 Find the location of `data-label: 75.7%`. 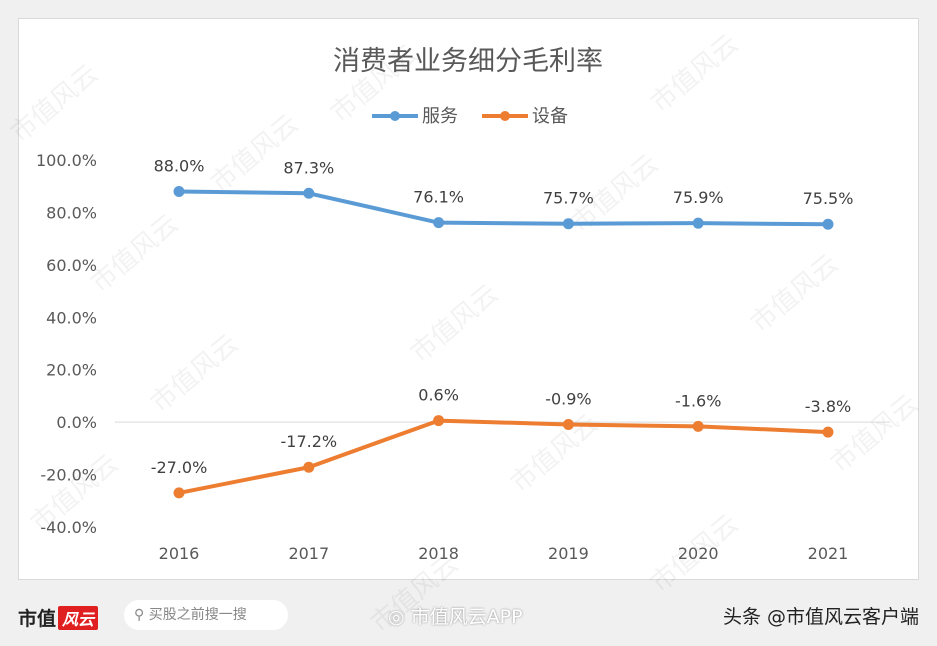

data-label: 75.7% is located at coordinates (568, 198).